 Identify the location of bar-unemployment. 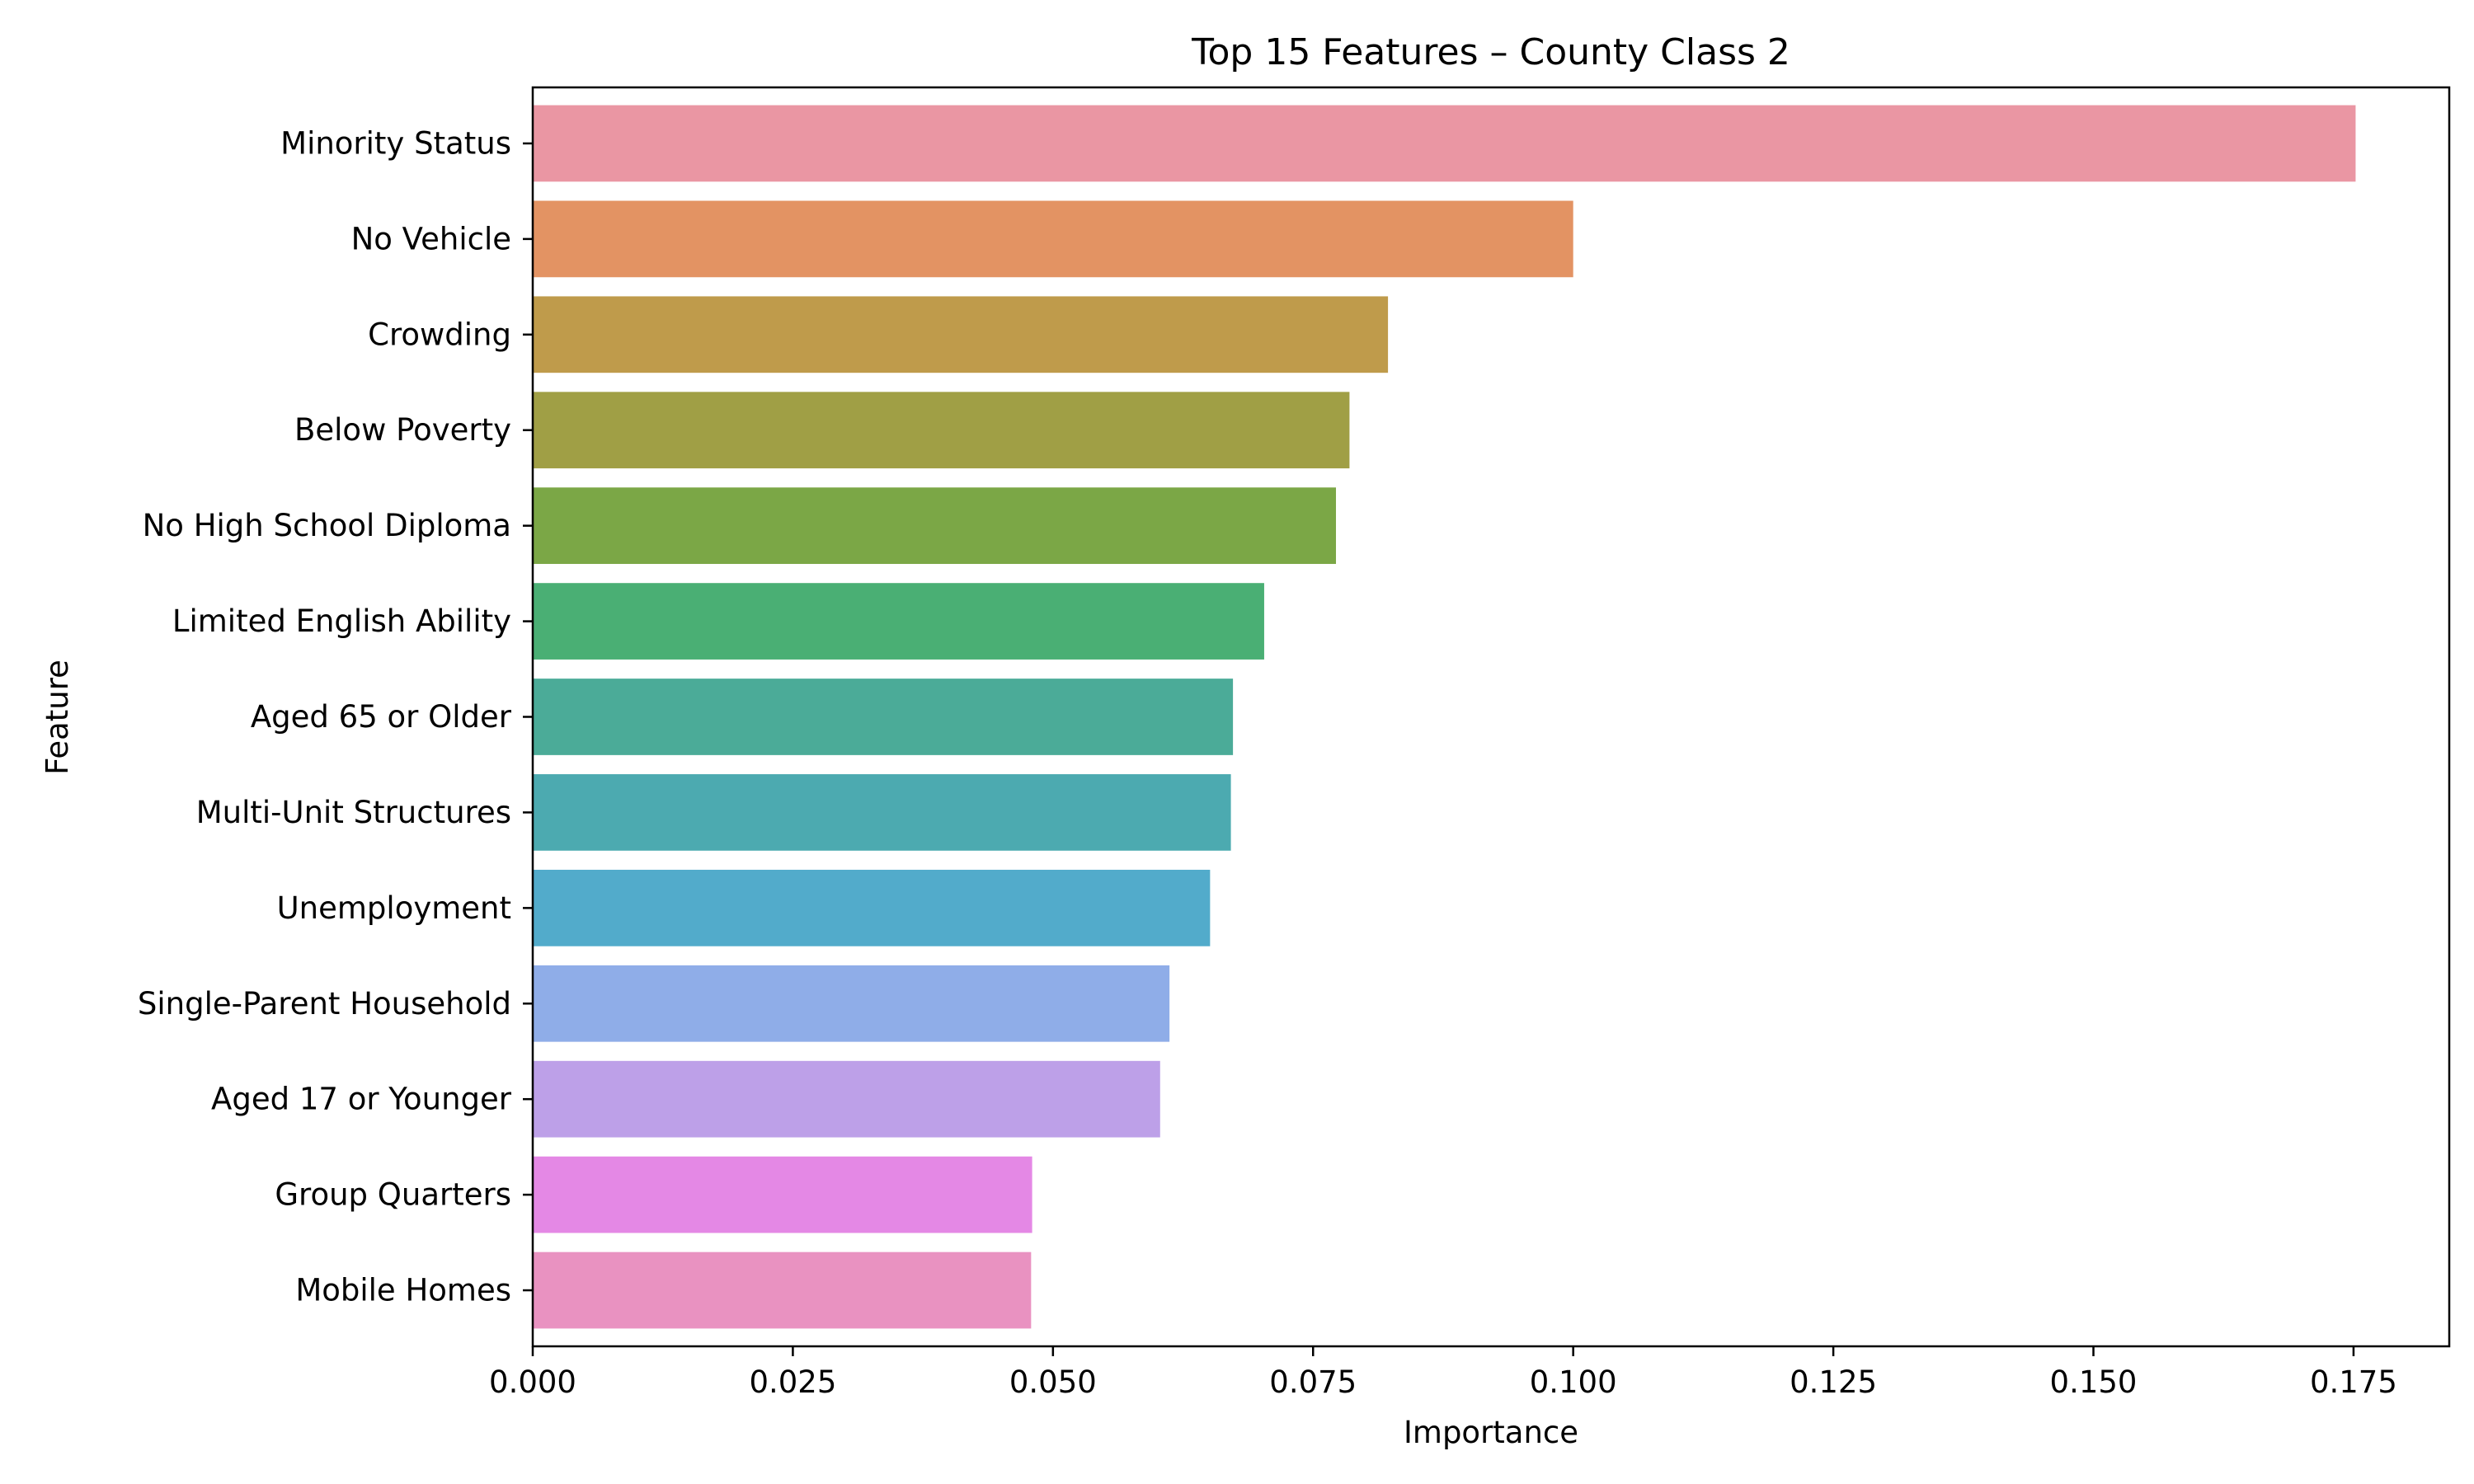
(872, 907).